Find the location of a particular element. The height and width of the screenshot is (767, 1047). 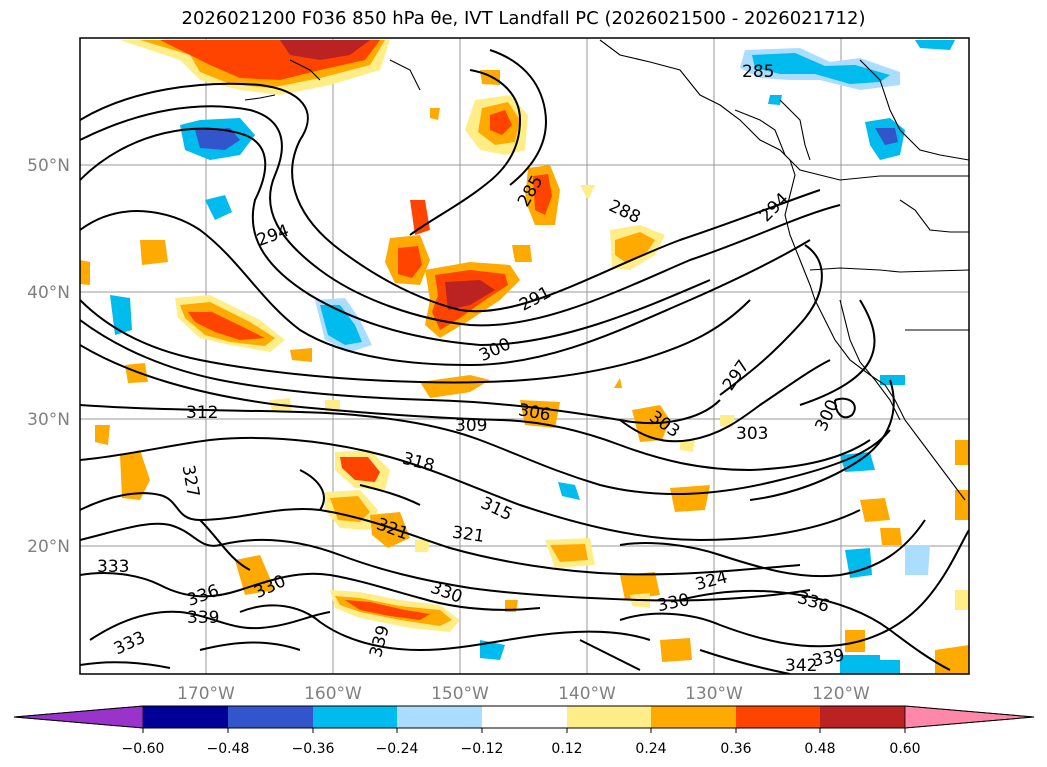

lon-tick-label: 120°W is located at coordinates (841, 694).